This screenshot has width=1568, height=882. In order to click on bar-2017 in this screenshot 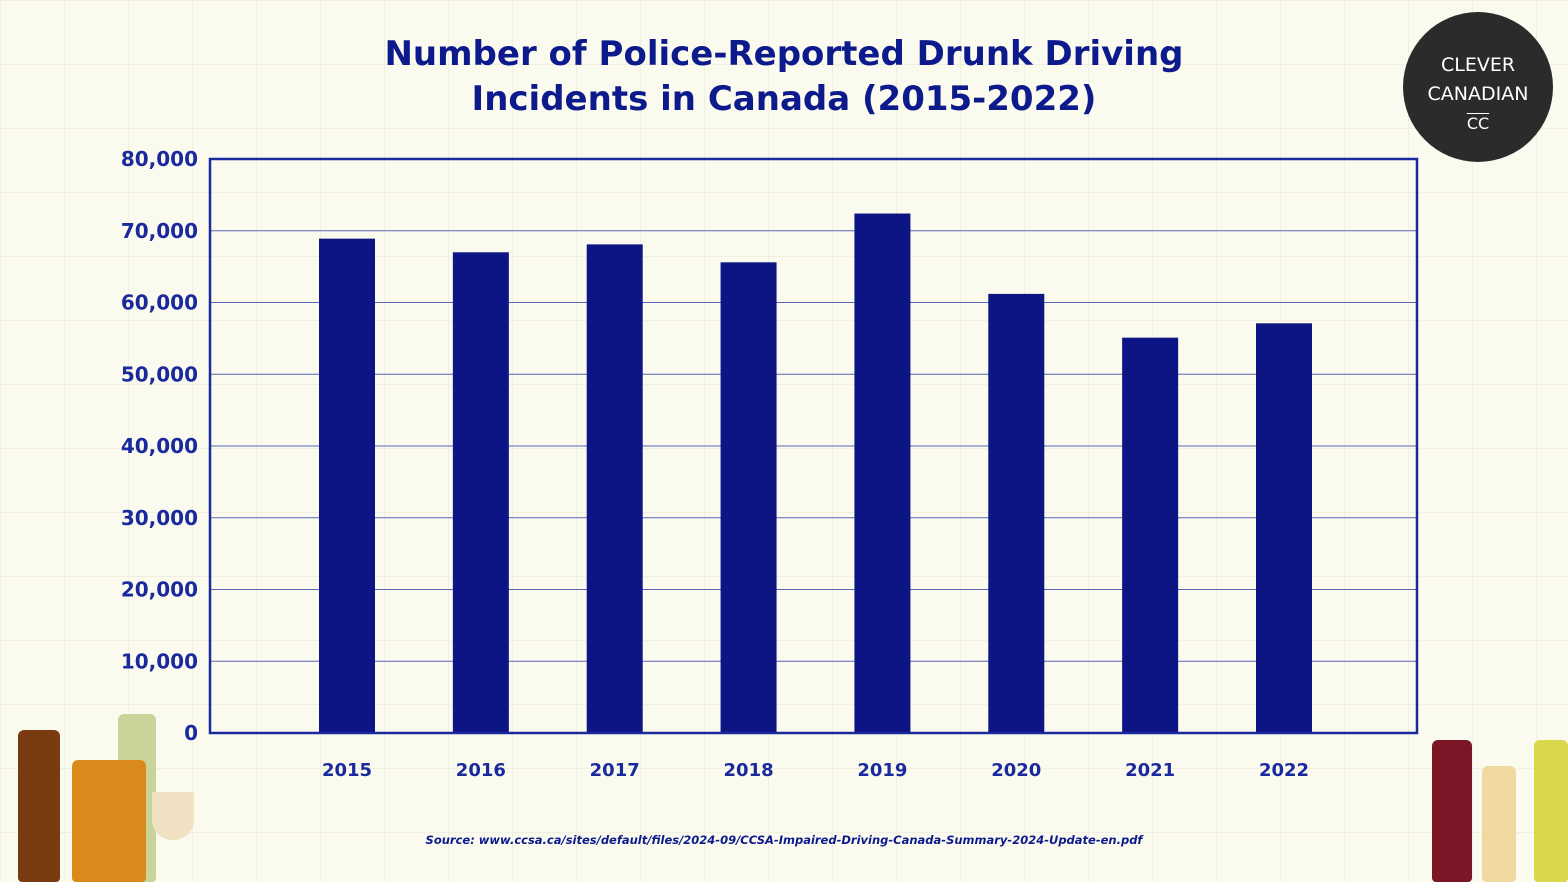, I will do `click(614, 488)`.